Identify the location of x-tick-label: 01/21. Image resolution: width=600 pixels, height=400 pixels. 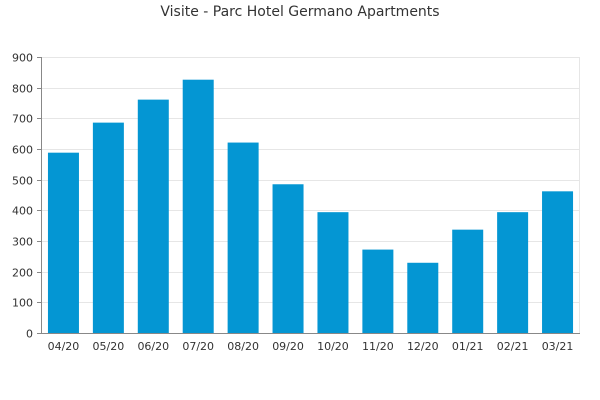
(468, 346).